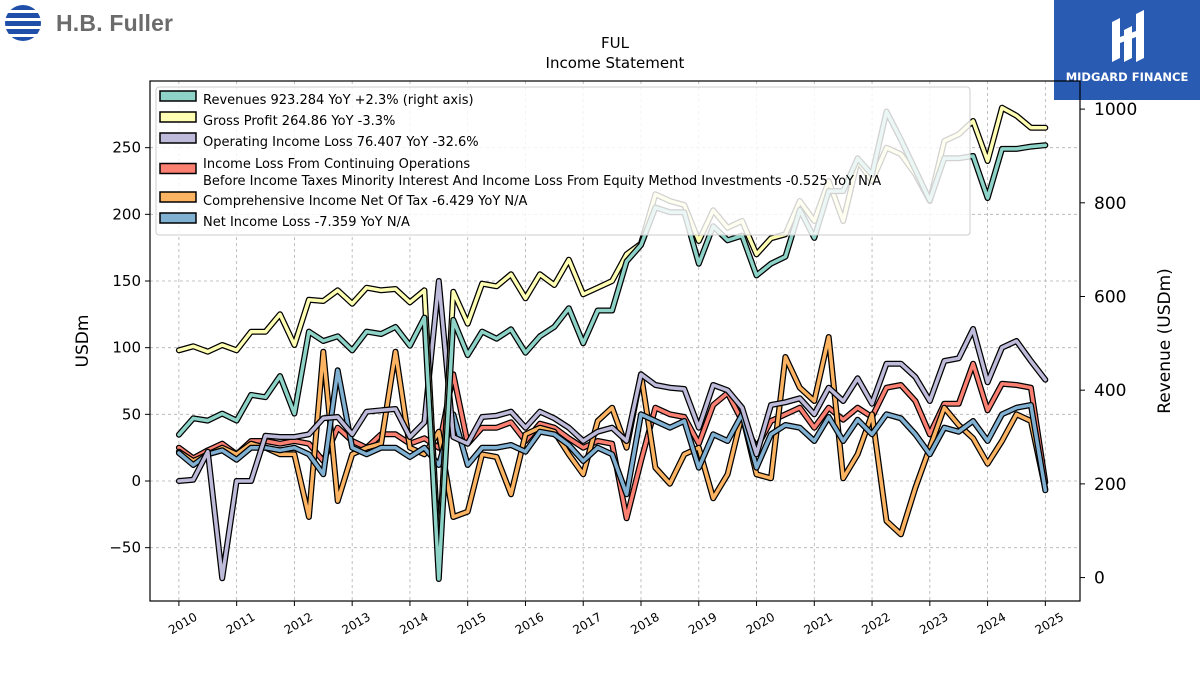  What do you see at coordinates (125, 548) in the screenshot?
I see `y-left-tick-label: −50` at bounding box center [125, 548].